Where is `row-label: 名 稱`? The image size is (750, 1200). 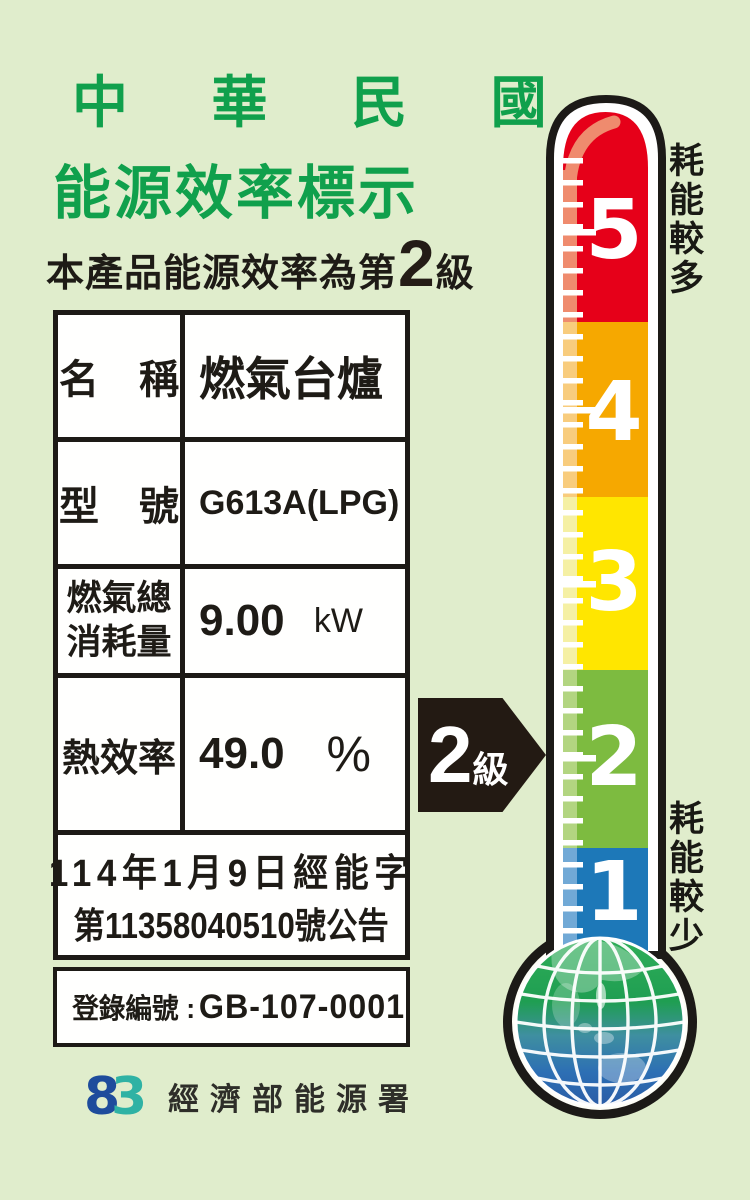 row-label: 名 稱 is located at coordinates (121, 376).